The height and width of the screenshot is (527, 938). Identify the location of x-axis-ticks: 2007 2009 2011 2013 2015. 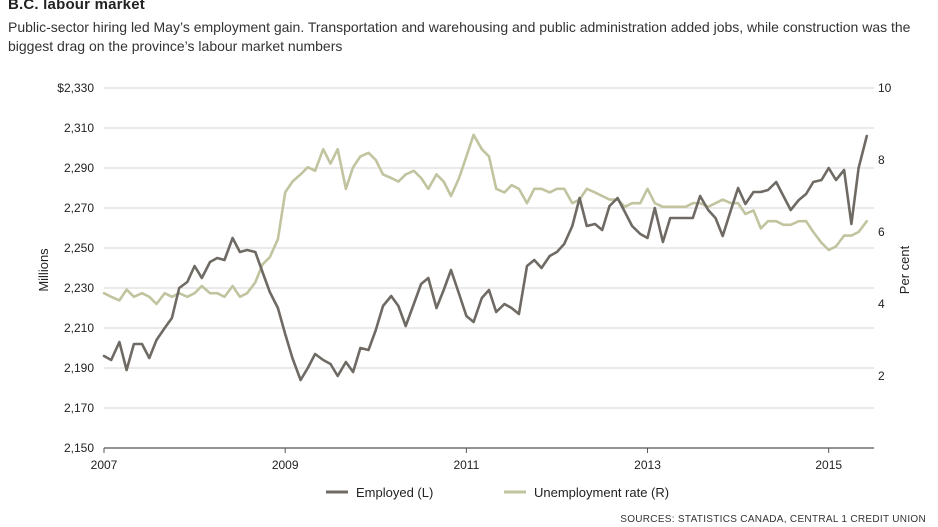
(466, 460).